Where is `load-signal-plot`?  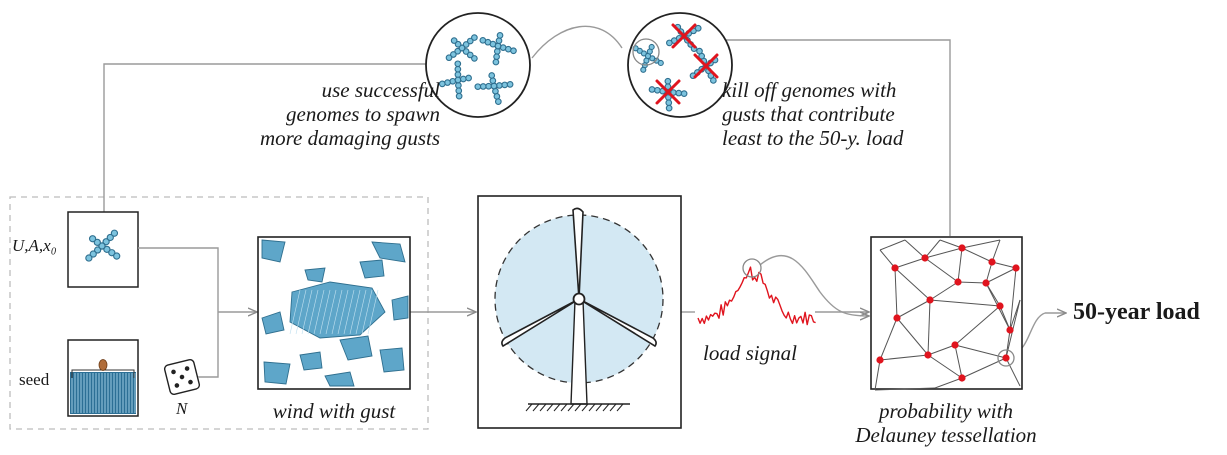
load-signal-plot is located at coordinates (756, 292).